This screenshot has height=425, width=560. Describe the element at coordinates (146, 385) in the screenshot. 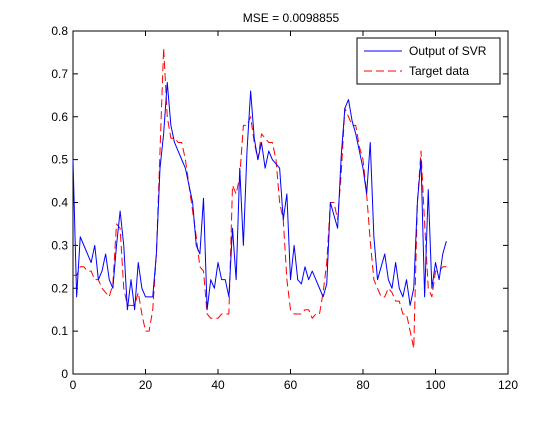

I see `x-tick-label: 20` at that location.